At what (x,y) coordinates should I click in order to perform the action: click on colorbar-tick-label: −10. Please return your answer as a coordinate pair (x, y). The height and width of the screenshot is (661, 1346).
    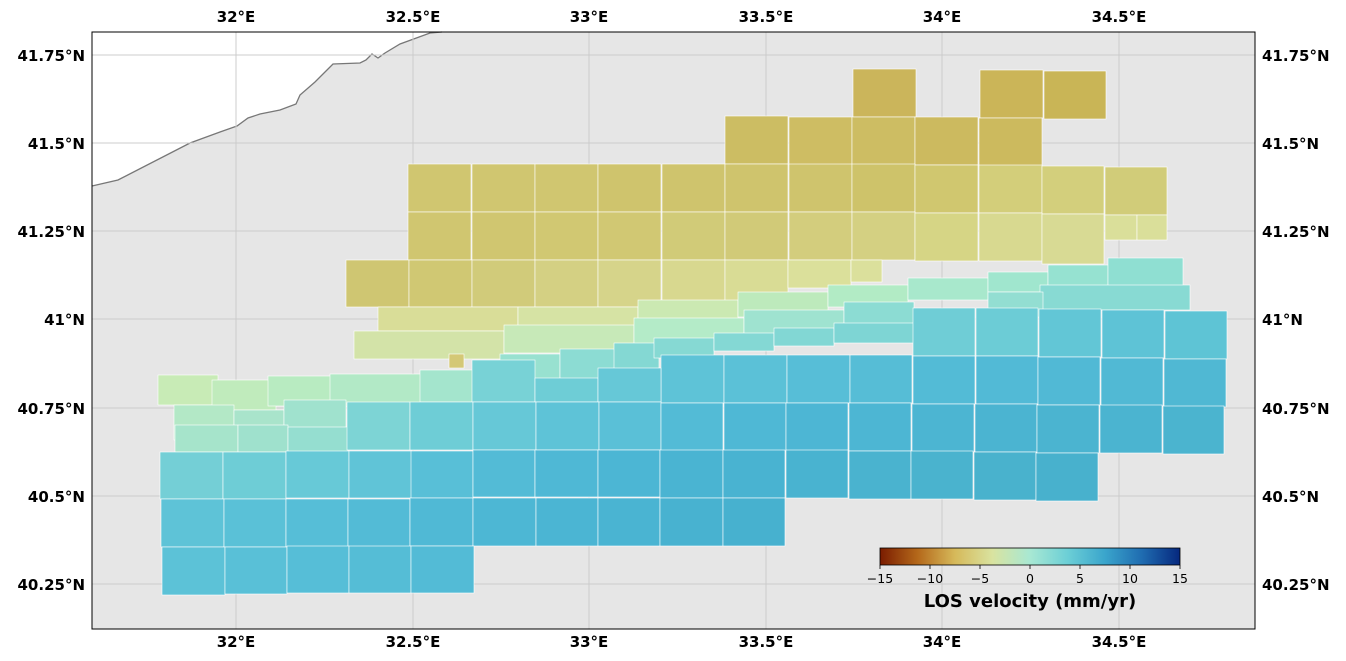
    Looking at the image, I should click on (930, 578).